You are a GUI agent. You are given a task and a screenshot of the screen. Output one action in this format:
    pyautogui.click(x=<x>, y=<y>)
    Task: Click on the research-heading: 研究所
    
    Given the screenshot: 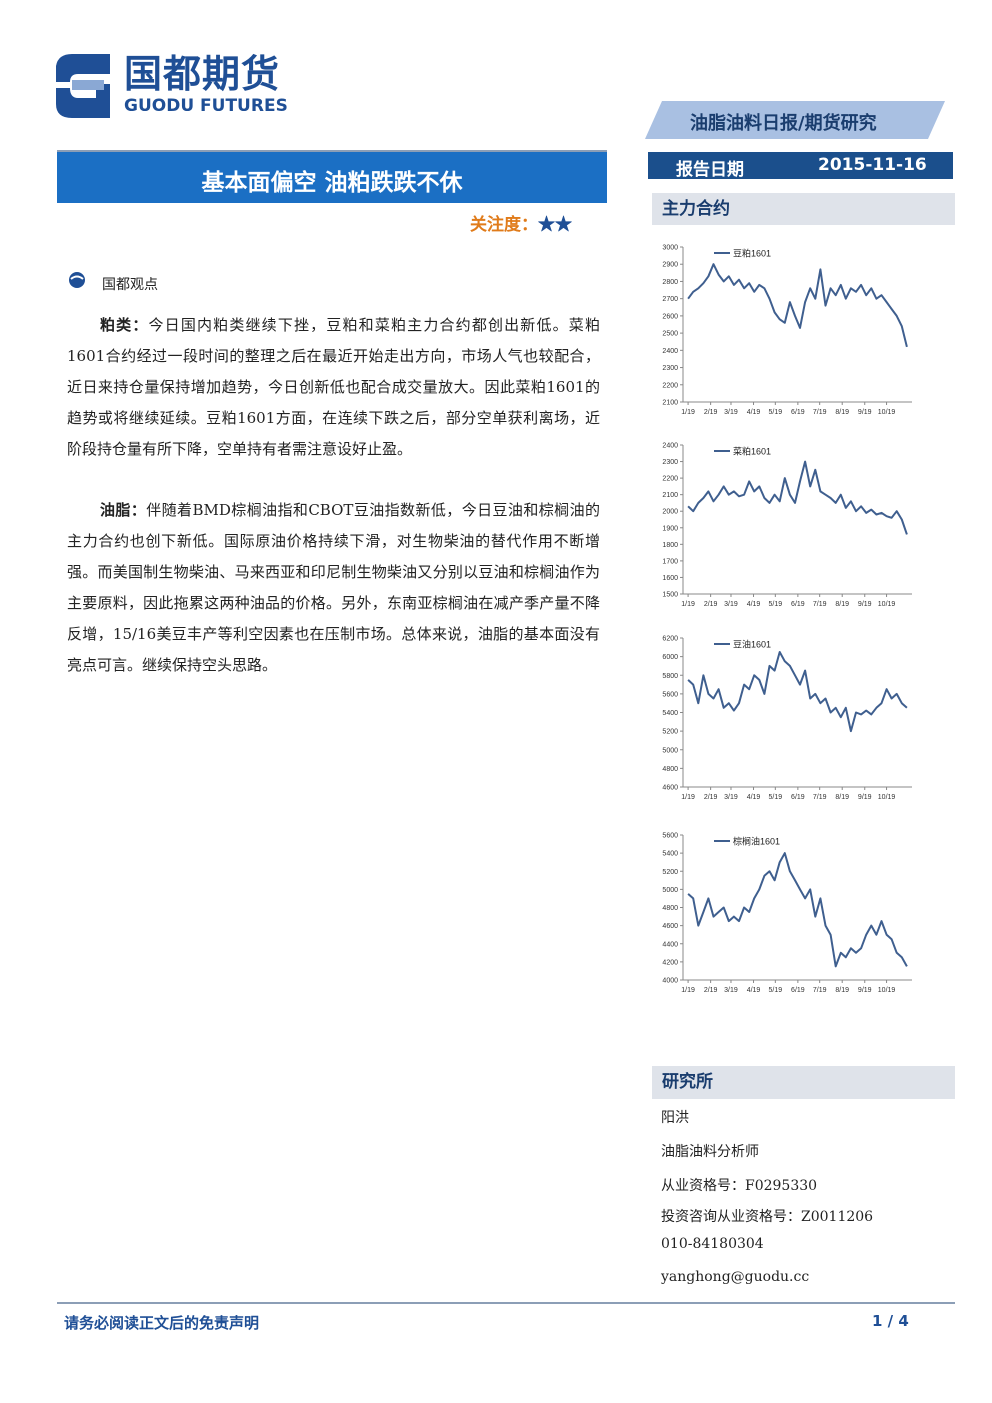 What is the action you would take?
    pyautogui.click(x=803, y=1082)
    